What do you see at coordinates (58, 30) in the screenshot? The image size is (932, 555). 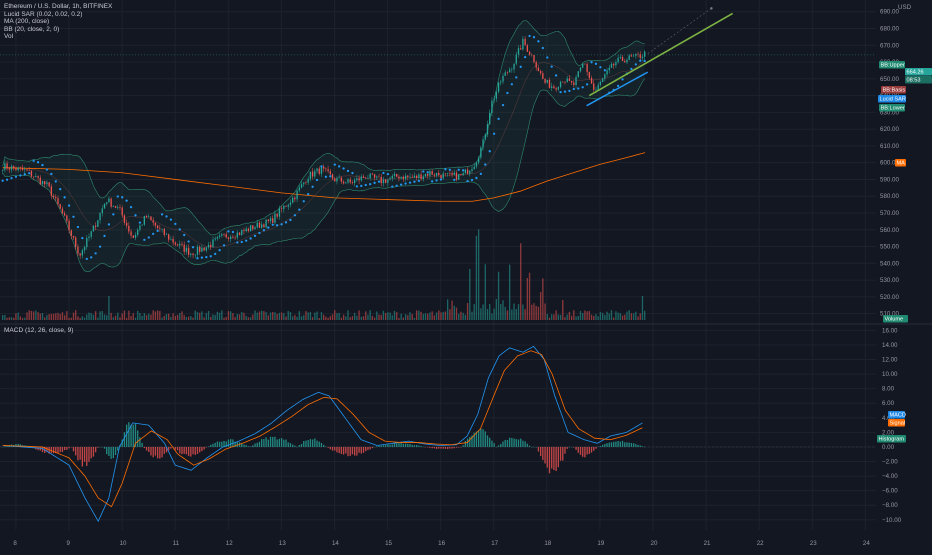 I see `legend-bb: BB (20, close, 2, 0)` at bounding box center [58, 30].